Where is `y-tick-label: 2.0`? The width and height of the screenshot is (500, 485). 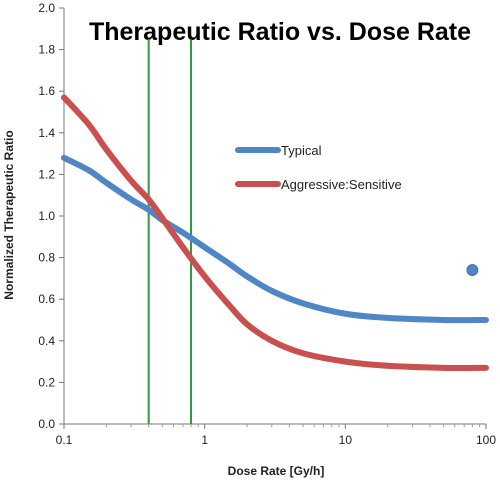 y-tick-label: 2.0 is located at coordinates (46, 8).